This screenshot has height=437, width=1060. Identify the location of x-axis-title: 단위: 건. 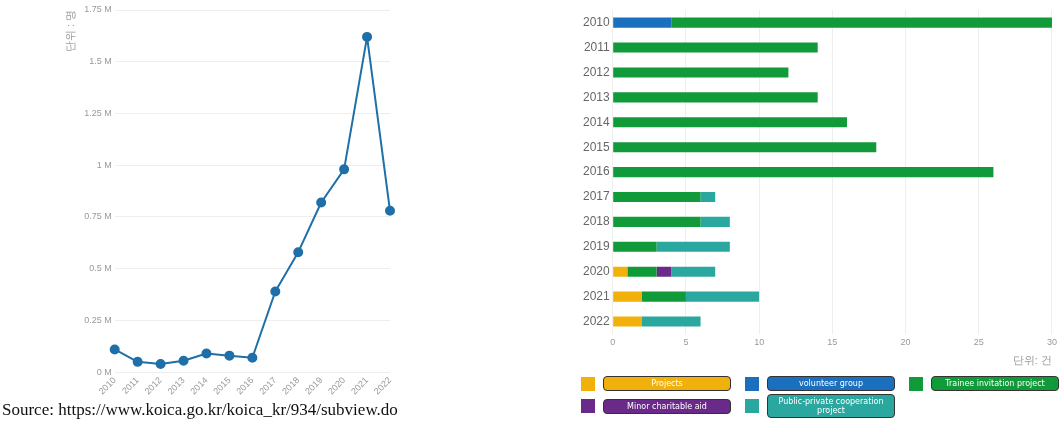
(1032, 360).